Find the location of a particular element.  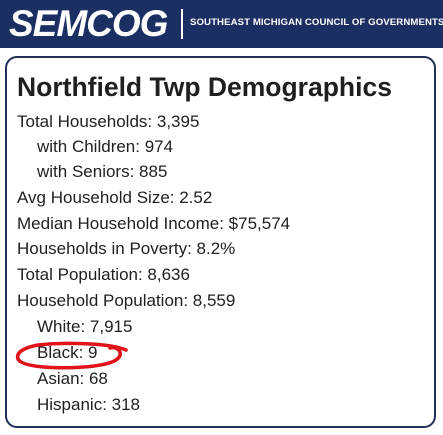

population-asian: Asian: 68 is located at coordinates (72, 378).